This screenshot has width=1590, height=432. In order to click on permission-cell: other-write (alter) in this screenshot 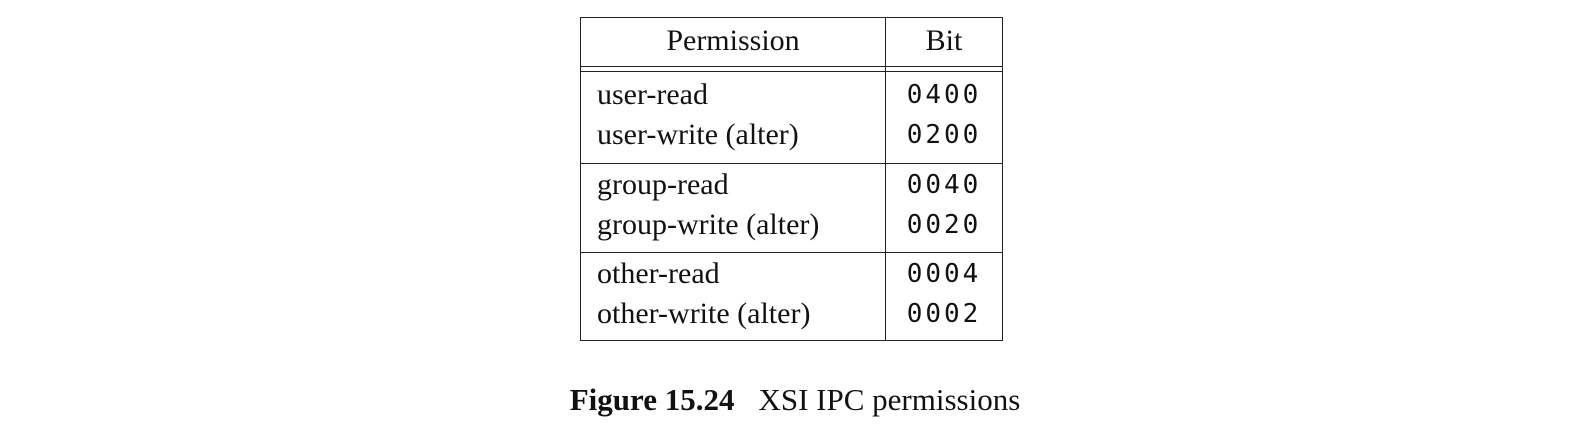, I will do `click(704, 313)`.